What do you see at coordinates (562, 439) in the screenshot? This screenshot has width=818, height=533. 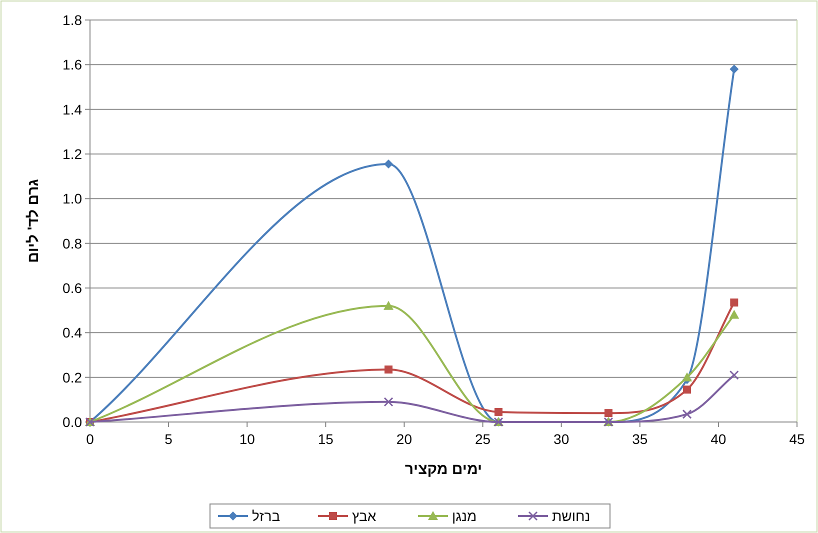 I see `x-tick-label: 30` at bounding box center [562, 439].